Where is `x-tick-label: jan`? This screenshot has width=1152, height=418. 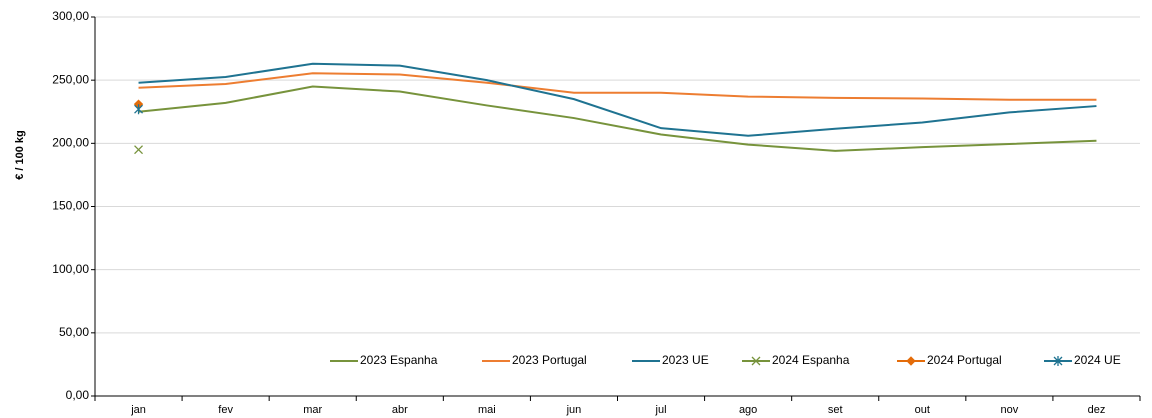 x-tick-label: jan is located at coordinates (138, 410).